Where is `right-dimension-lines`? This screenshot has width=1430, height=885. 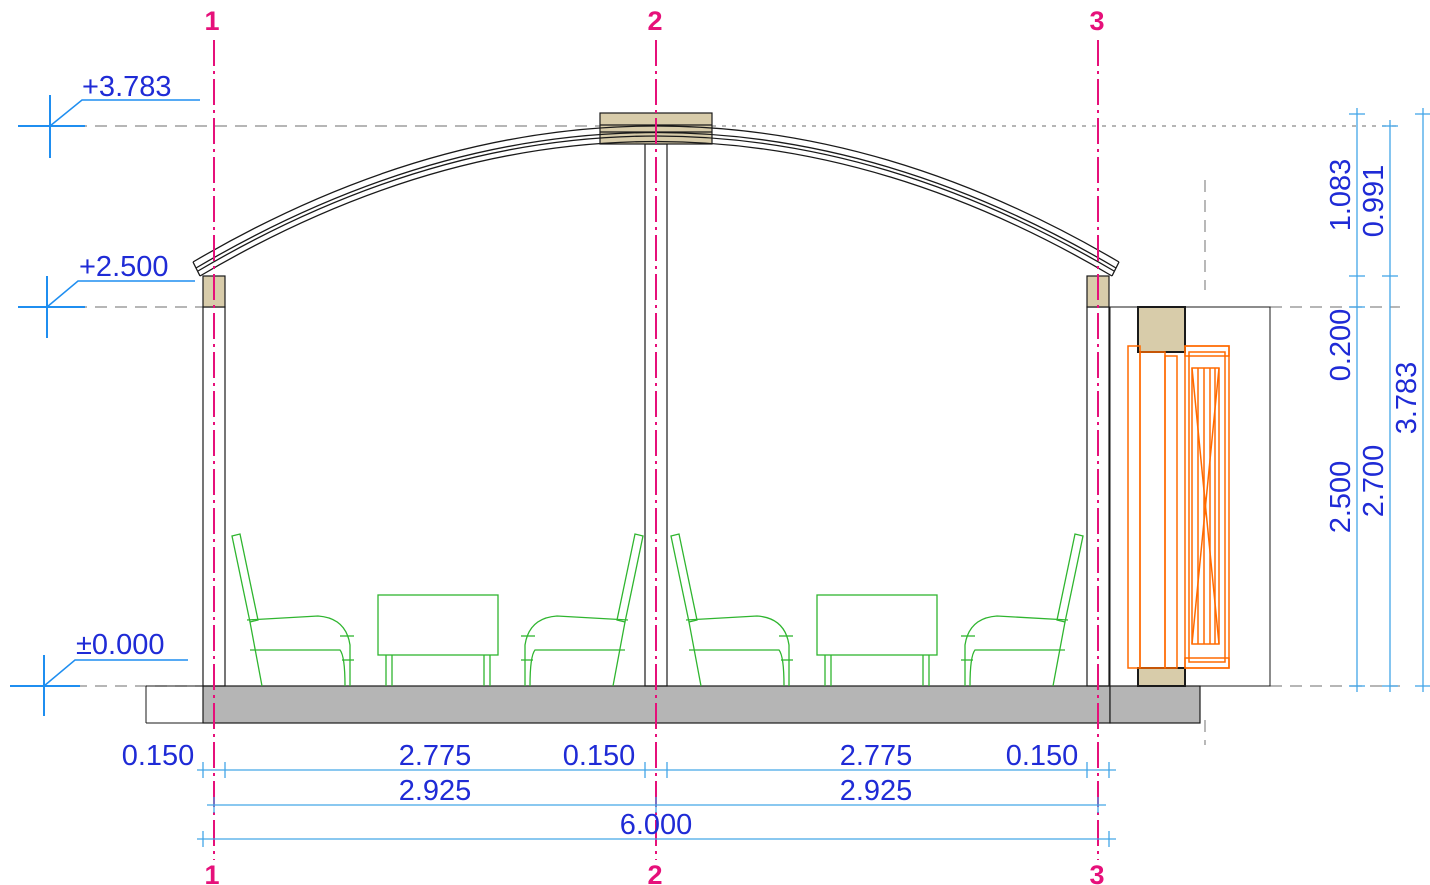
right-dimension-lines is located at coordinates (1389, 400).